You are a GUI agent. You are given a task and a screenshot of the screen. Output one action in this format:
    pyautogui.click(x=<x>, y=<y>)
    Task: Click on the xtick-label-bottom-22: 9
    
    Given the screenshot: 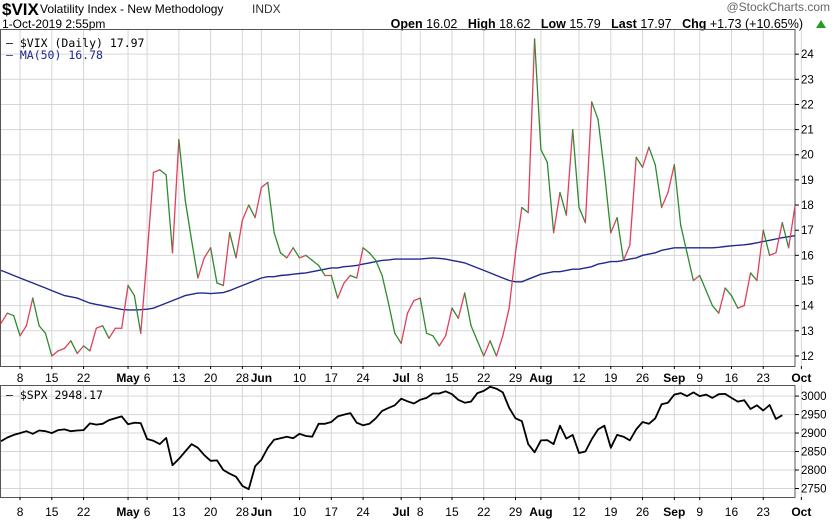 What is the action you would take?
    pyautogui.click(x=699, y=512)
    